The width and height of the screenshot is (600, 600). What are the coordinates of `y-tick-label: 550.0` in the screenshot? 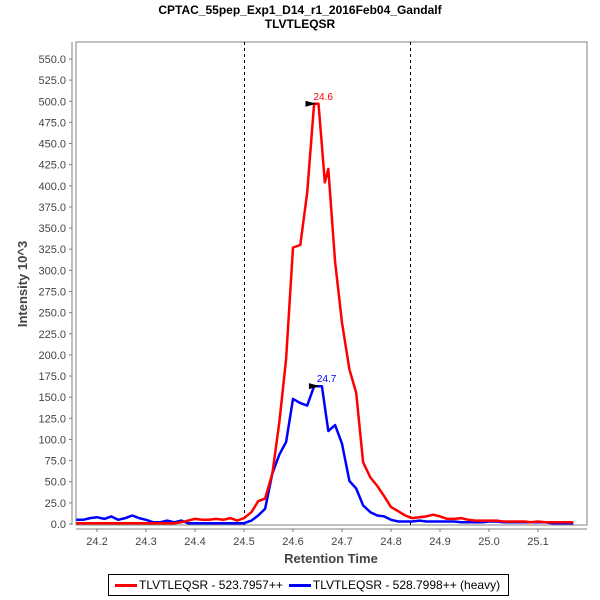 It's located at (52, 60).